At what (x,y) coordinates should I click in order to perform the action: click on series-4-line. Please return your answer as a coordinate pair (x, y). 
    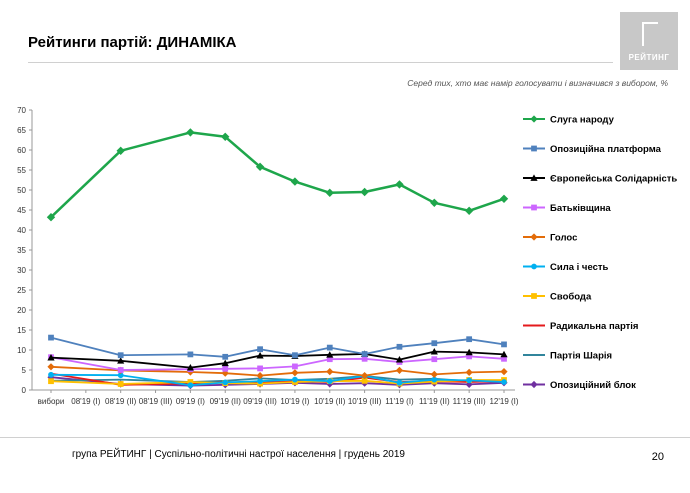
    Looking at the image, I should click on (277, 371).